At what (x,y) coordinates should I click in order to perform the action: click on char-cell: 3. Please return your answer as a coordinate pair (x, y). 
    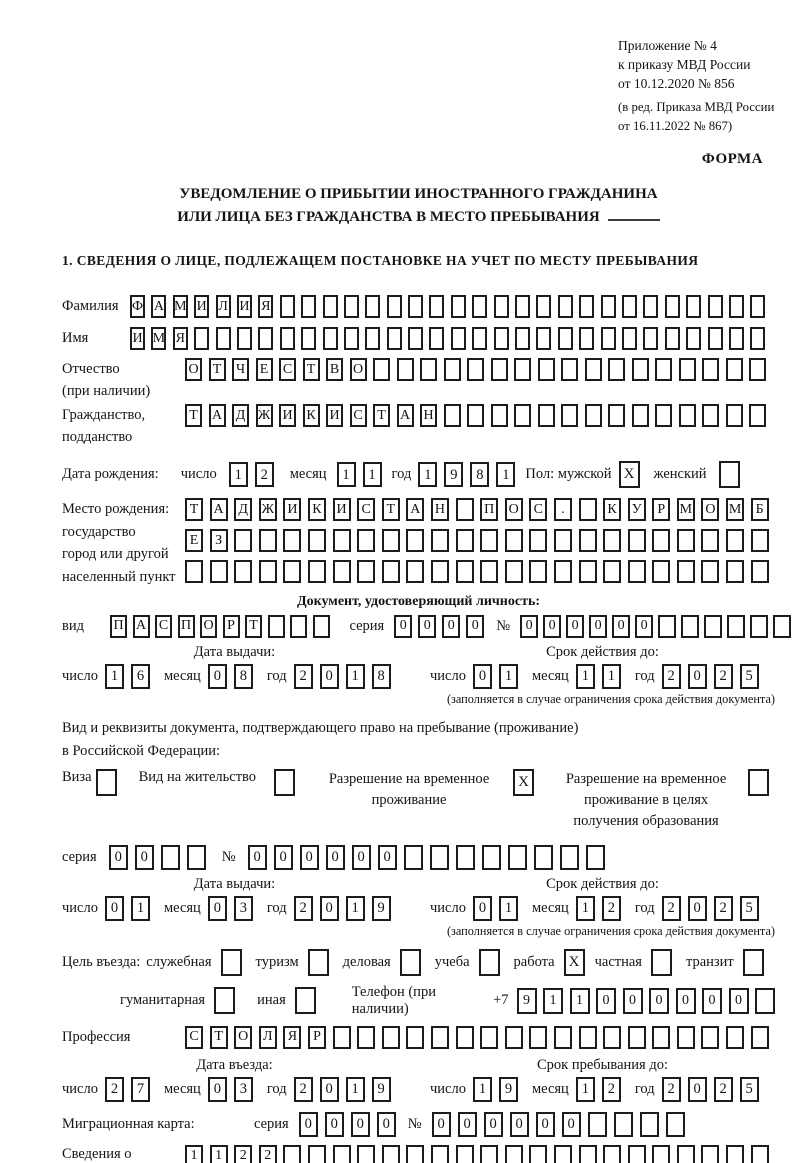
    Looking at the image, I should click on (243, 908).